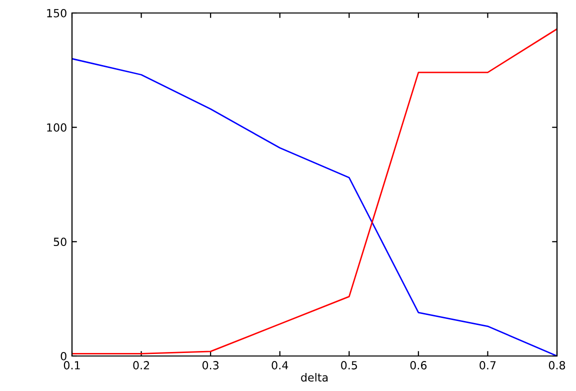 The height and width of the screenshot is (391, 576). What do you see at coordinates (72, 365) in the screenshot?
I see `x-tick-label: 0.1` at bounding box center [72, 365].